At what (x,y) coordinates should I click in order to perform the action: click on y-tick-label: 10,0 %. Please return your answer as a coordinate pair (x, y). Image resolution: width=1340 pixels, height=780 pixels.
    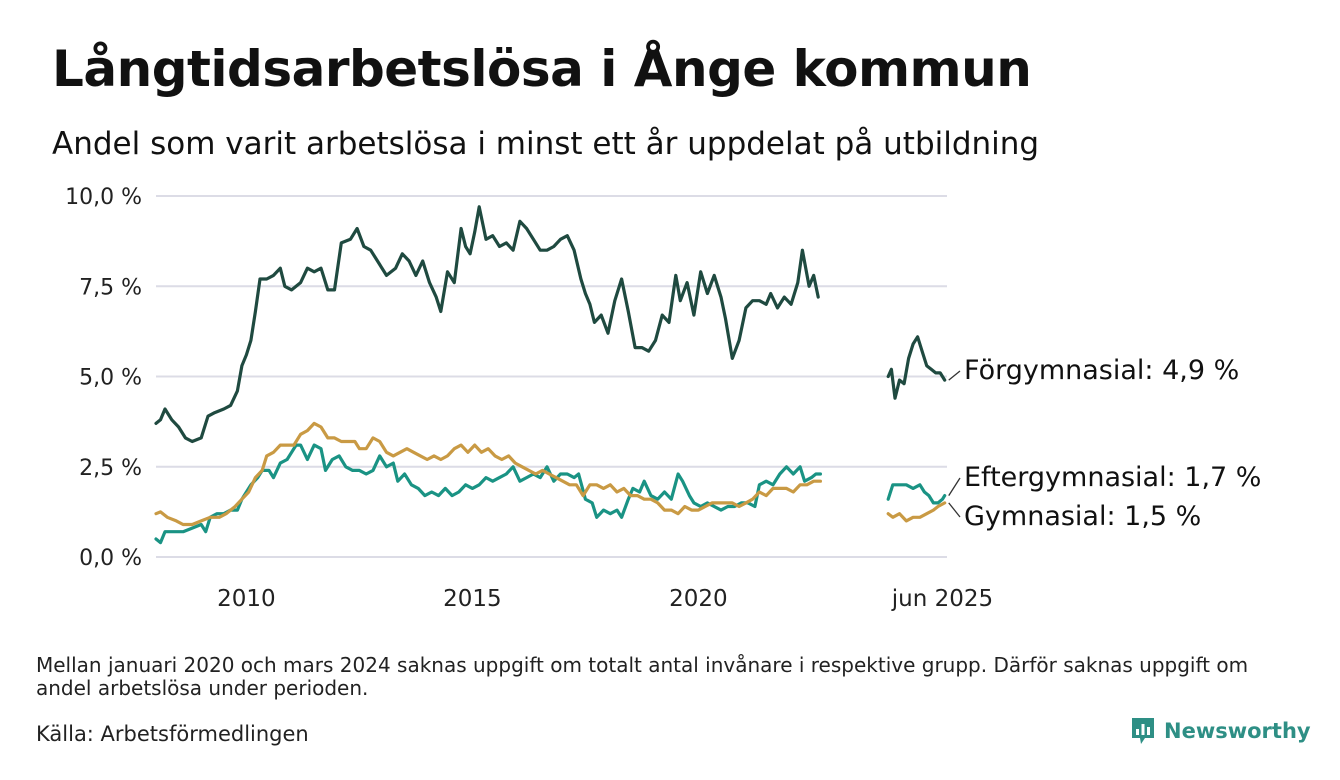
    Looking at the image, I should click on (103, 197).